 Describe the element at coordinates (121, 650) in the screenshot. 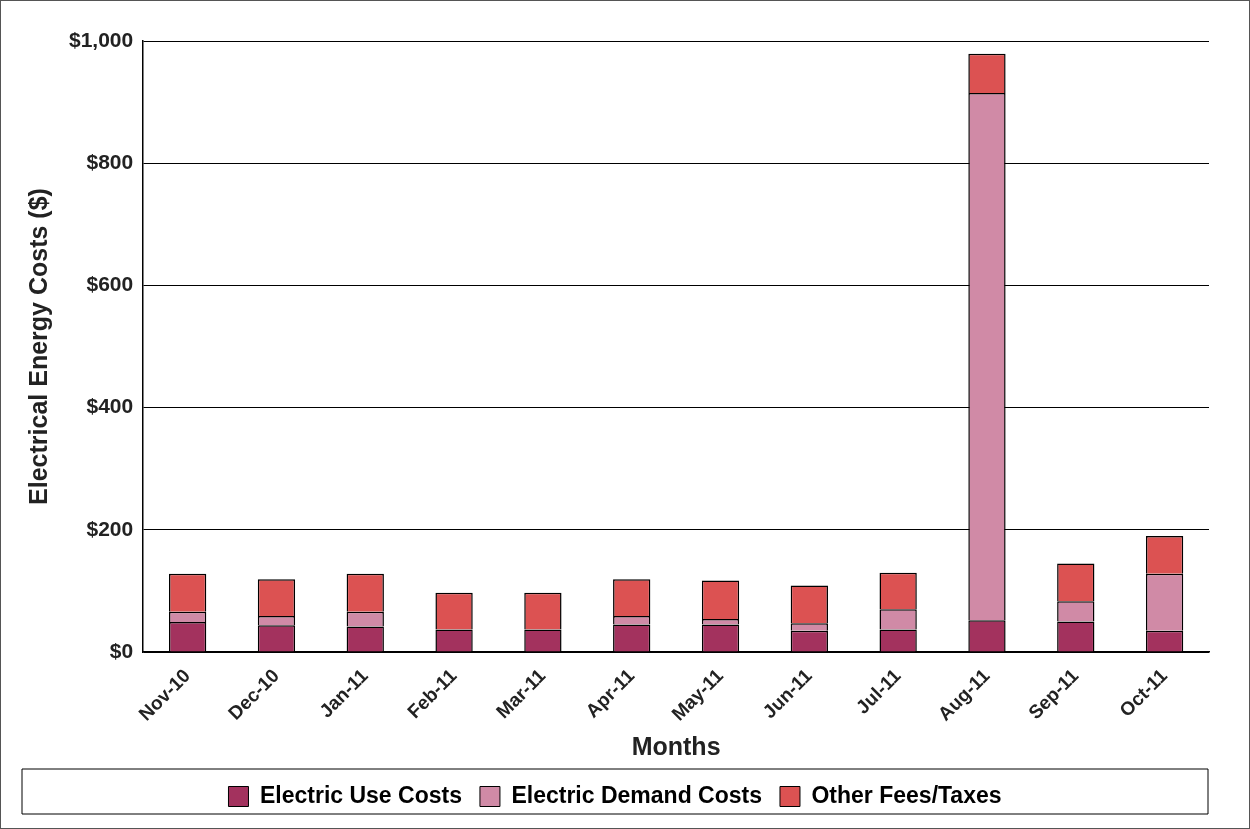

I see `y-tick-label: $0` at that location.